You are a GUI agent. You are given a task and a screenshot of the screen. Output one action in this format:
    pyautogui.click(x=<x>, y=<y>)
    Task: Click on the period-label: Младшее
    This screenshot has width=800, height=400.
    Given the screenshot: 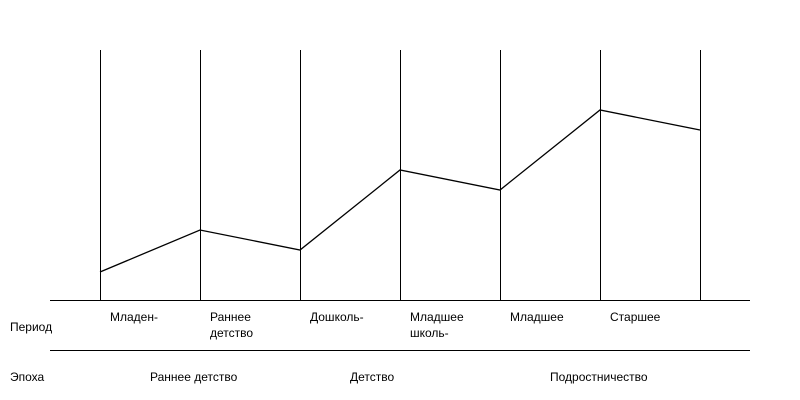 What is the action you would take?
    pyautogui.click(x=537, y=317)
    